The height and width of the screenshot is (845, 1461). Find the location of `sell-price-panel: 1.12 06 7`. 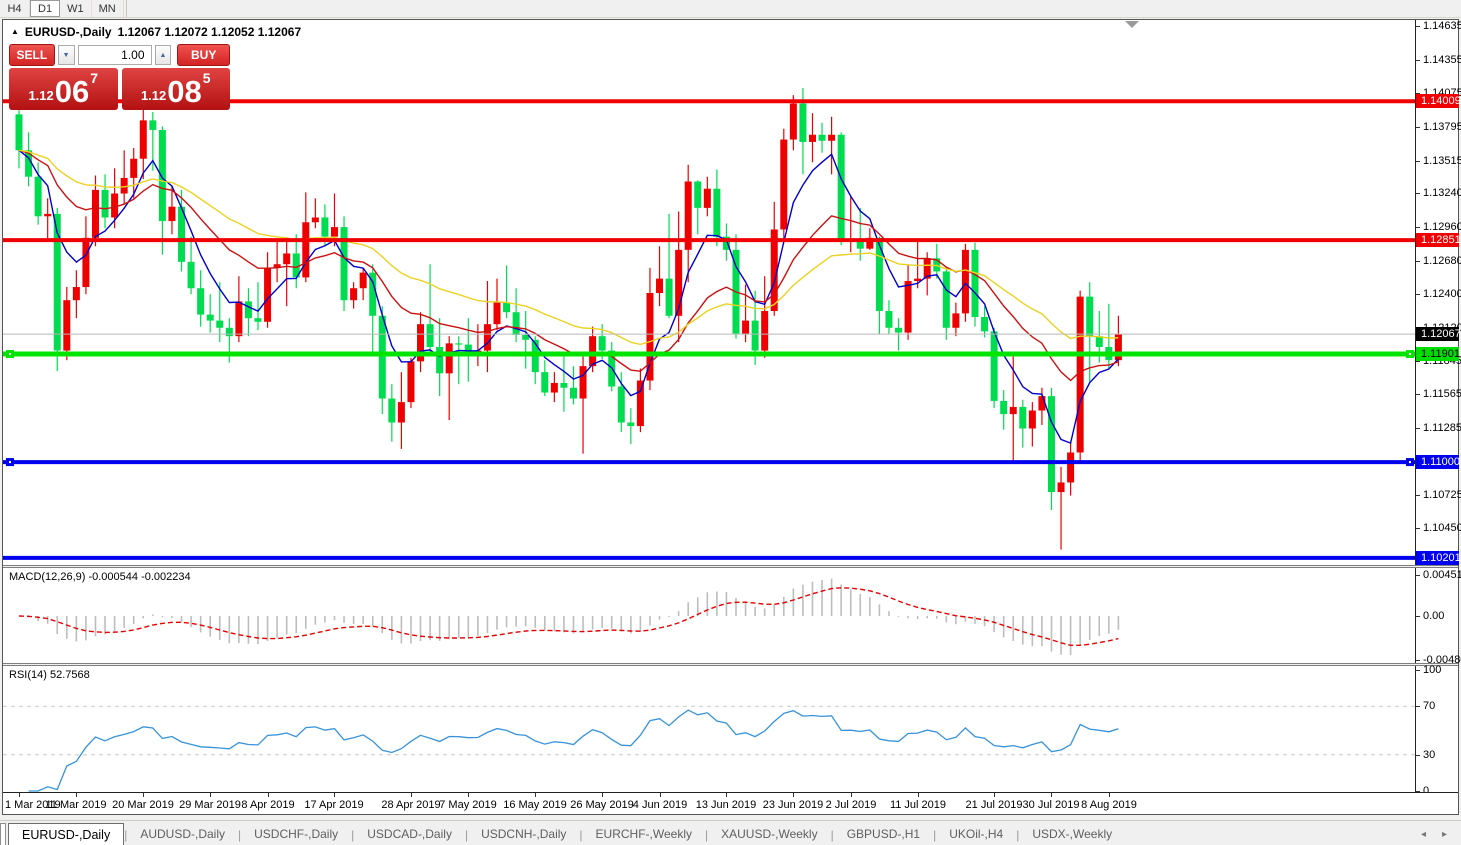

sell-price-panel: 1.12 06 7 is located at coordinates (63, 89).